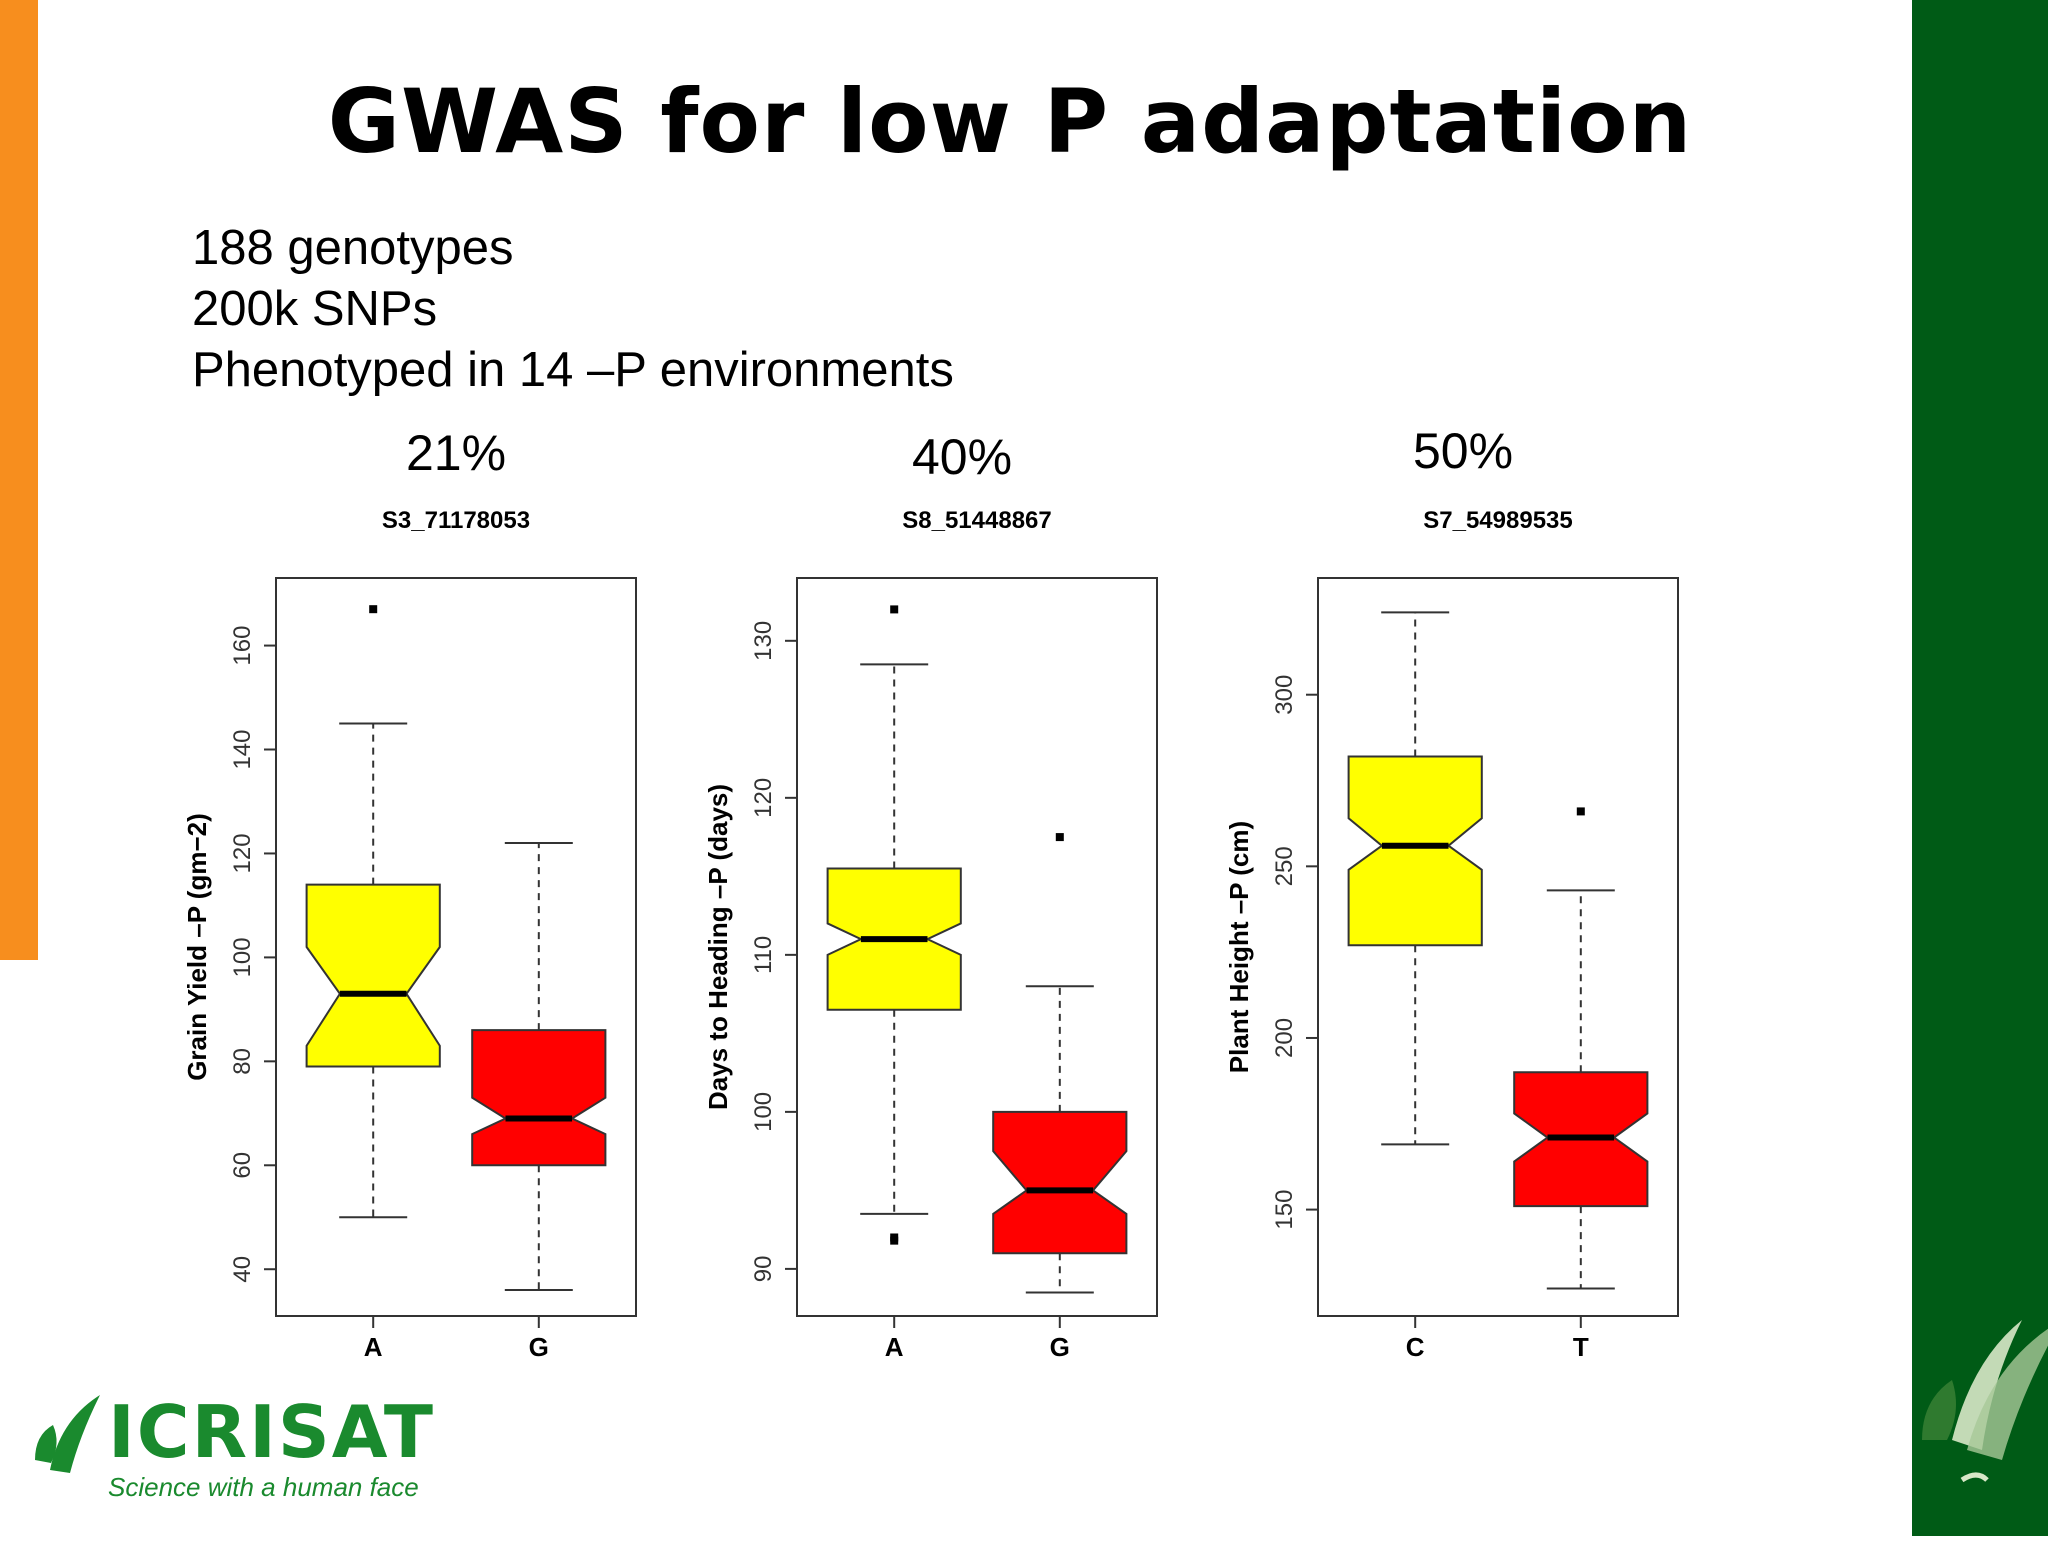 The height and width of the screenshot is (1541, 2048). I want to click on logo-tagline: Science with a human face, so click(263, 1487).